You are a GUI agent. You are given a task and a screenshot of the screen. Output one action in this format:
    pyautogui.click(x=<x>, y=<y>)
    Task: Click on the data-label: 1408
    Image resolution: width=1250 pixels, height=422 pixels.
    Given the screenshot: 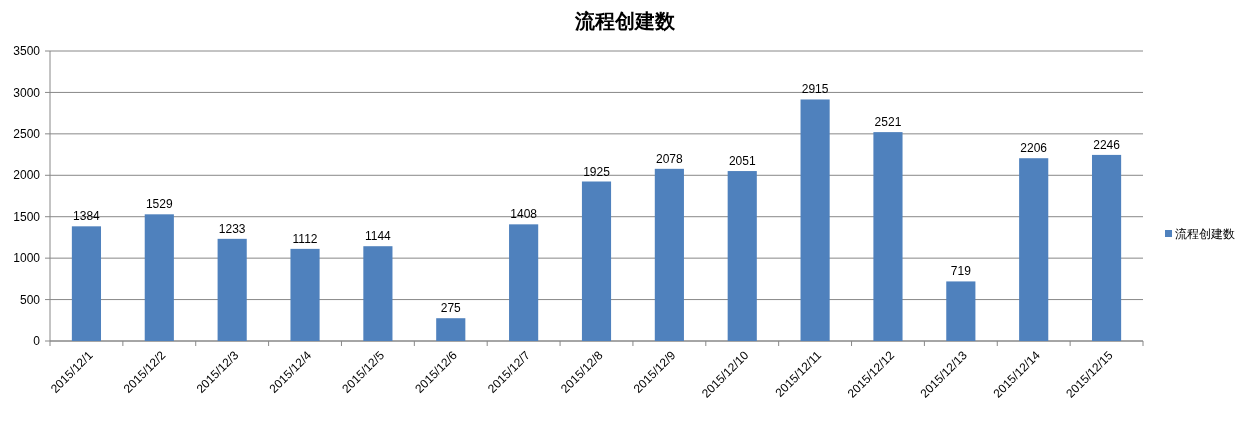 What is the action you would take?
    pyautogui.click(x=524, y=214)
    